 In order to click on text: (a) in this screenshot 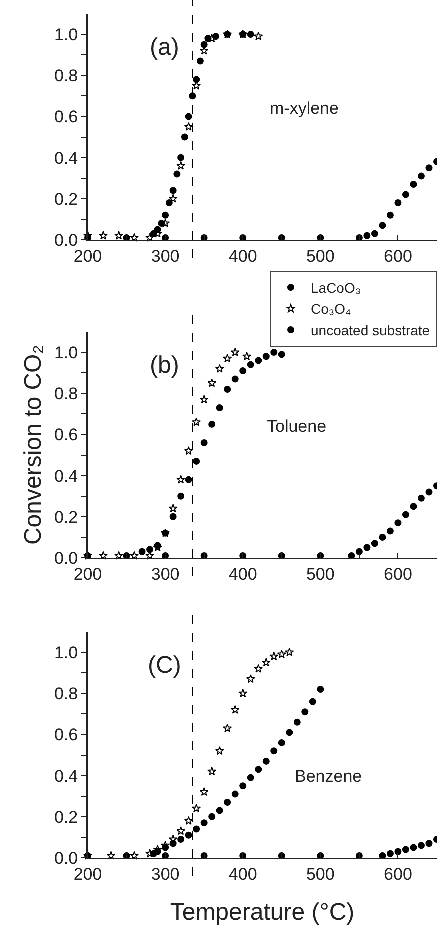, I will do `click(165, 47)`.